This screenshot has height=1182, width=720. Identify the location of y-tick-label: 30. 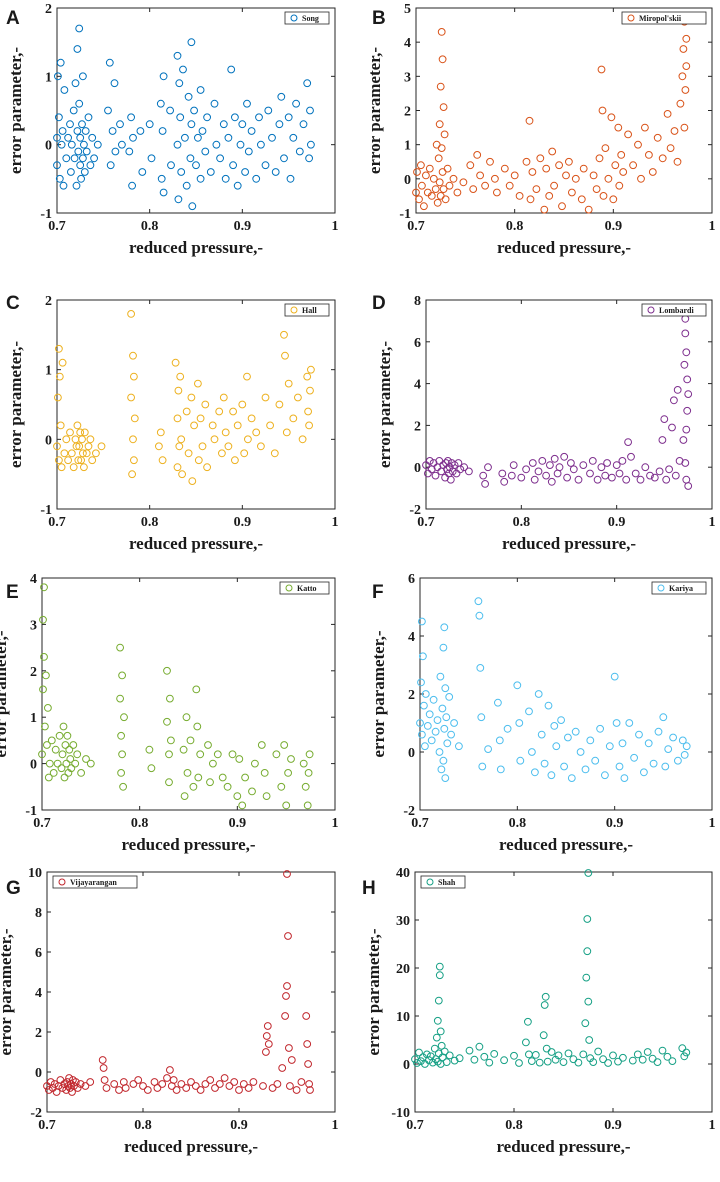
(403, 921).